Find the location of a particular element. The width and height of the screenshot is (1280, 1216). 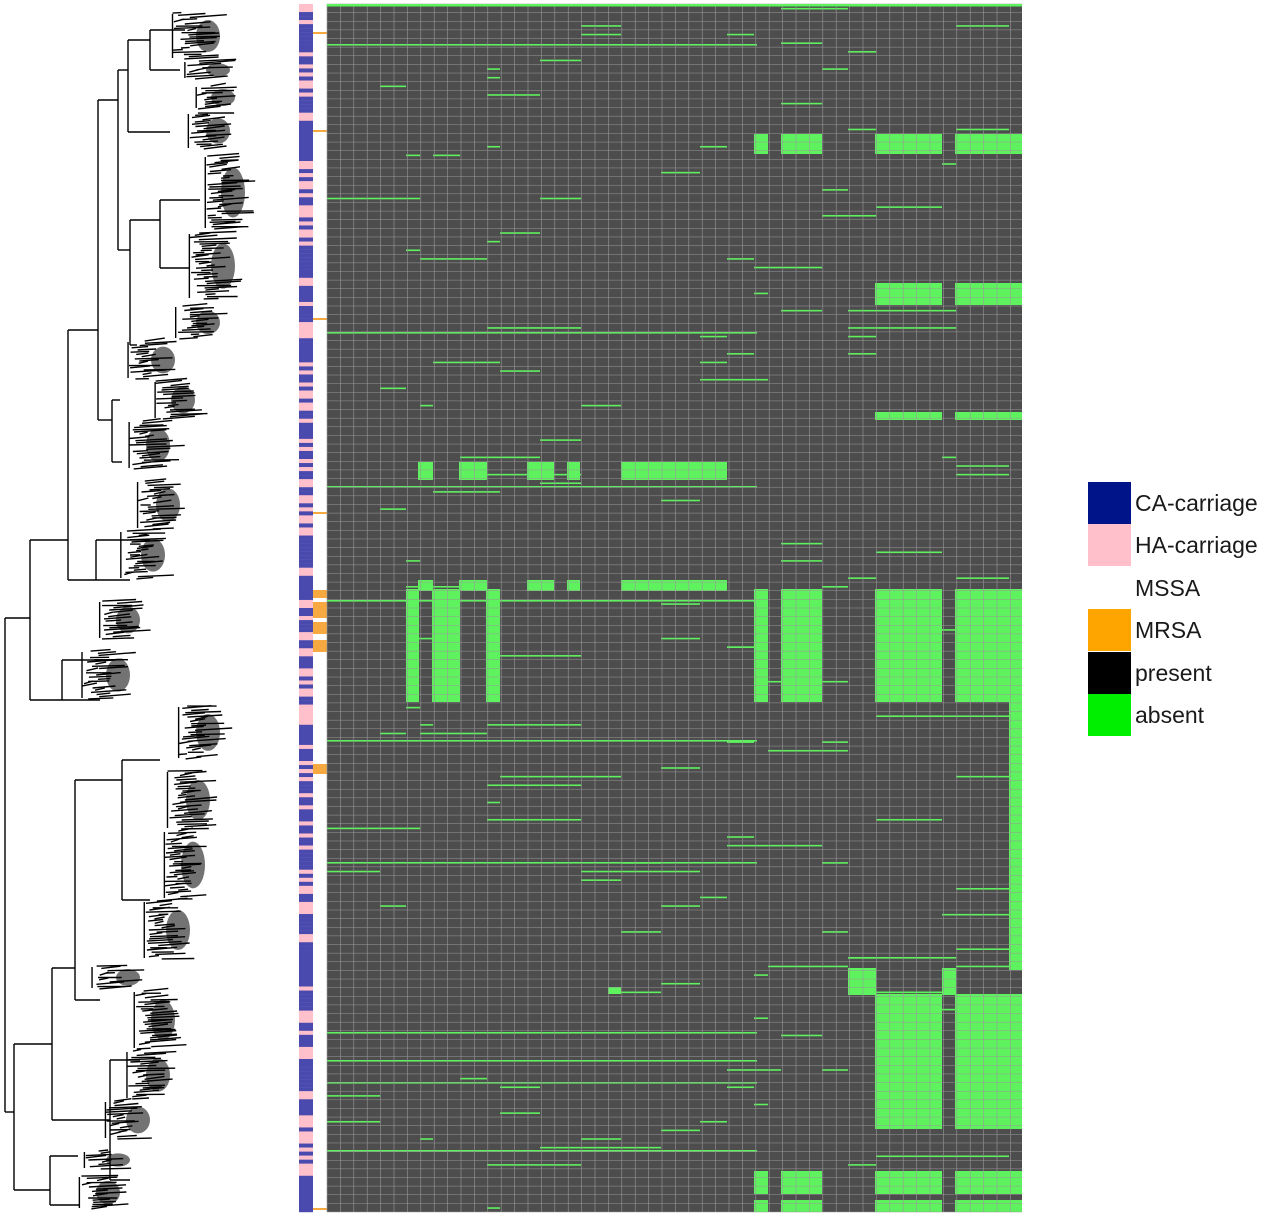

tree-leaf-cluster is located at coordinates (153, 555).